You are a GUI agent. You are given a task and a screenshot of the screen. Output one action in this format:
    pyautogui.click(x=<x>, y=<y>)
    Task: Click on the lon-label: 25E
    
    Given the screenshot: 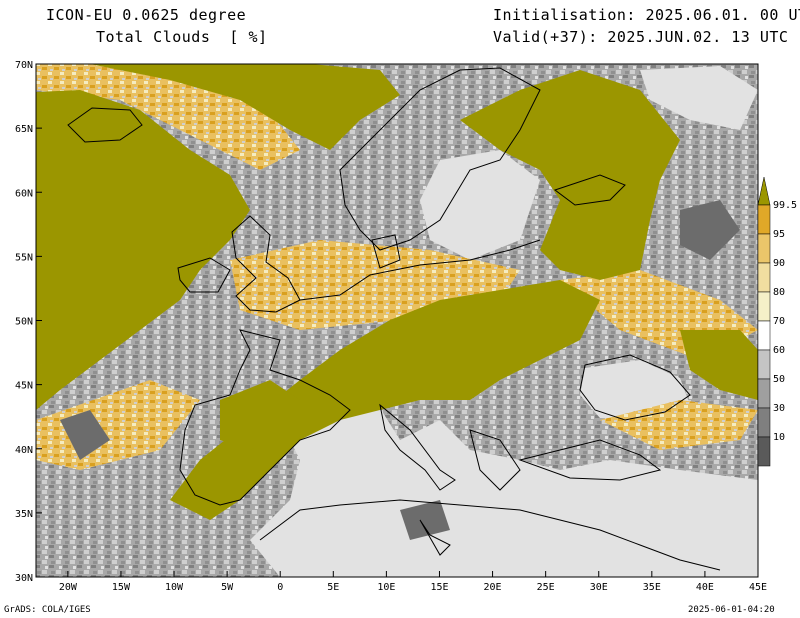 What is the action you would take?
    pyautogui.click(x=546, y=587)
    